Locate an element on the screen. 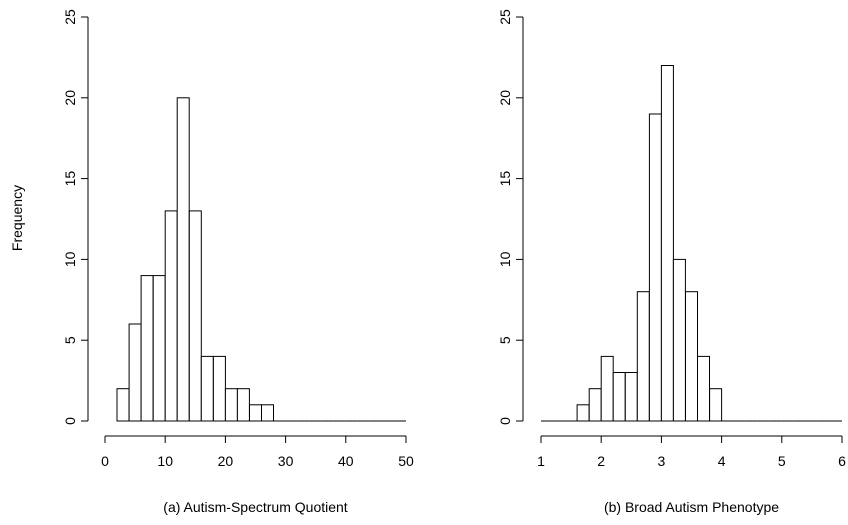  x-tick-label: 5 is located at coordinates (782, 461).